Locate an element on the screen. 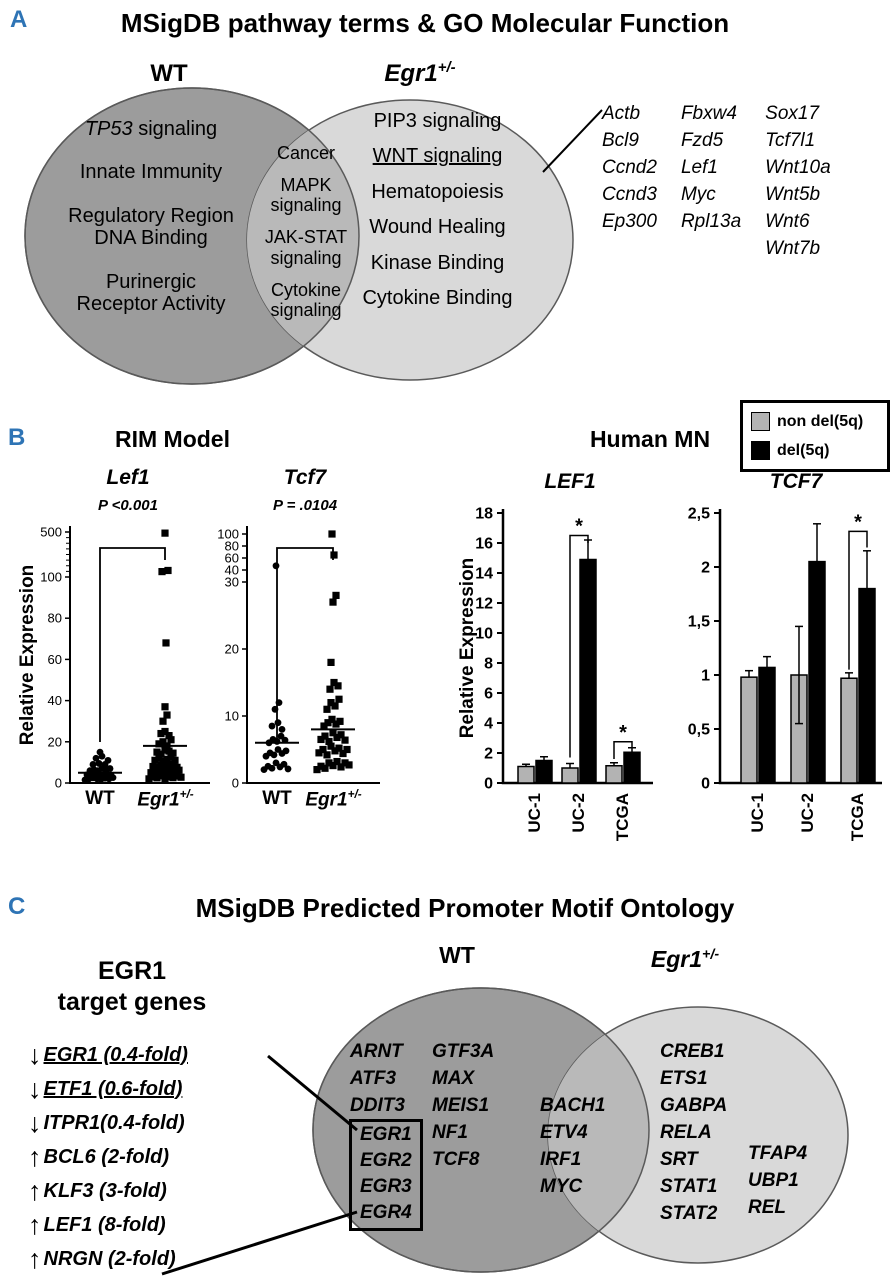 This screenshot has width=896, height=1280. lef1-bar-chart: 0 2 4 6 8 10 12 14 16 18 UC-1 UC-2 TCGA * * is located at coordinates (564, 673).